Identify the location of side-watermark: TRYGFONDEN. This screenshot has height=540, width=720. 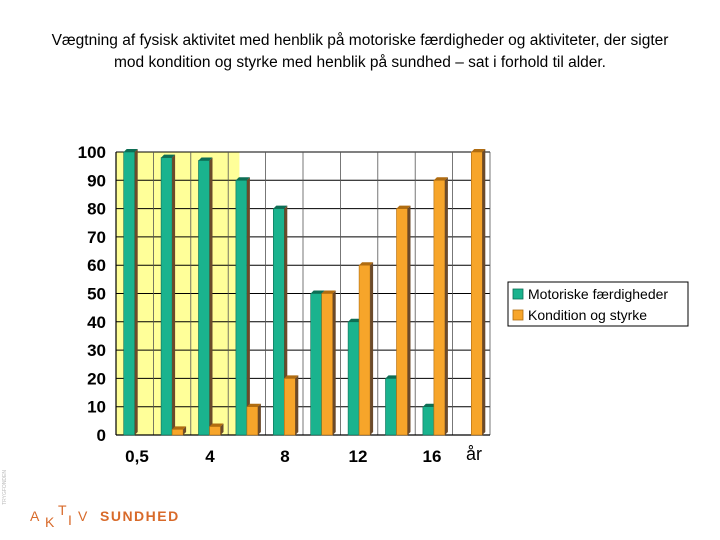
(7, 500).